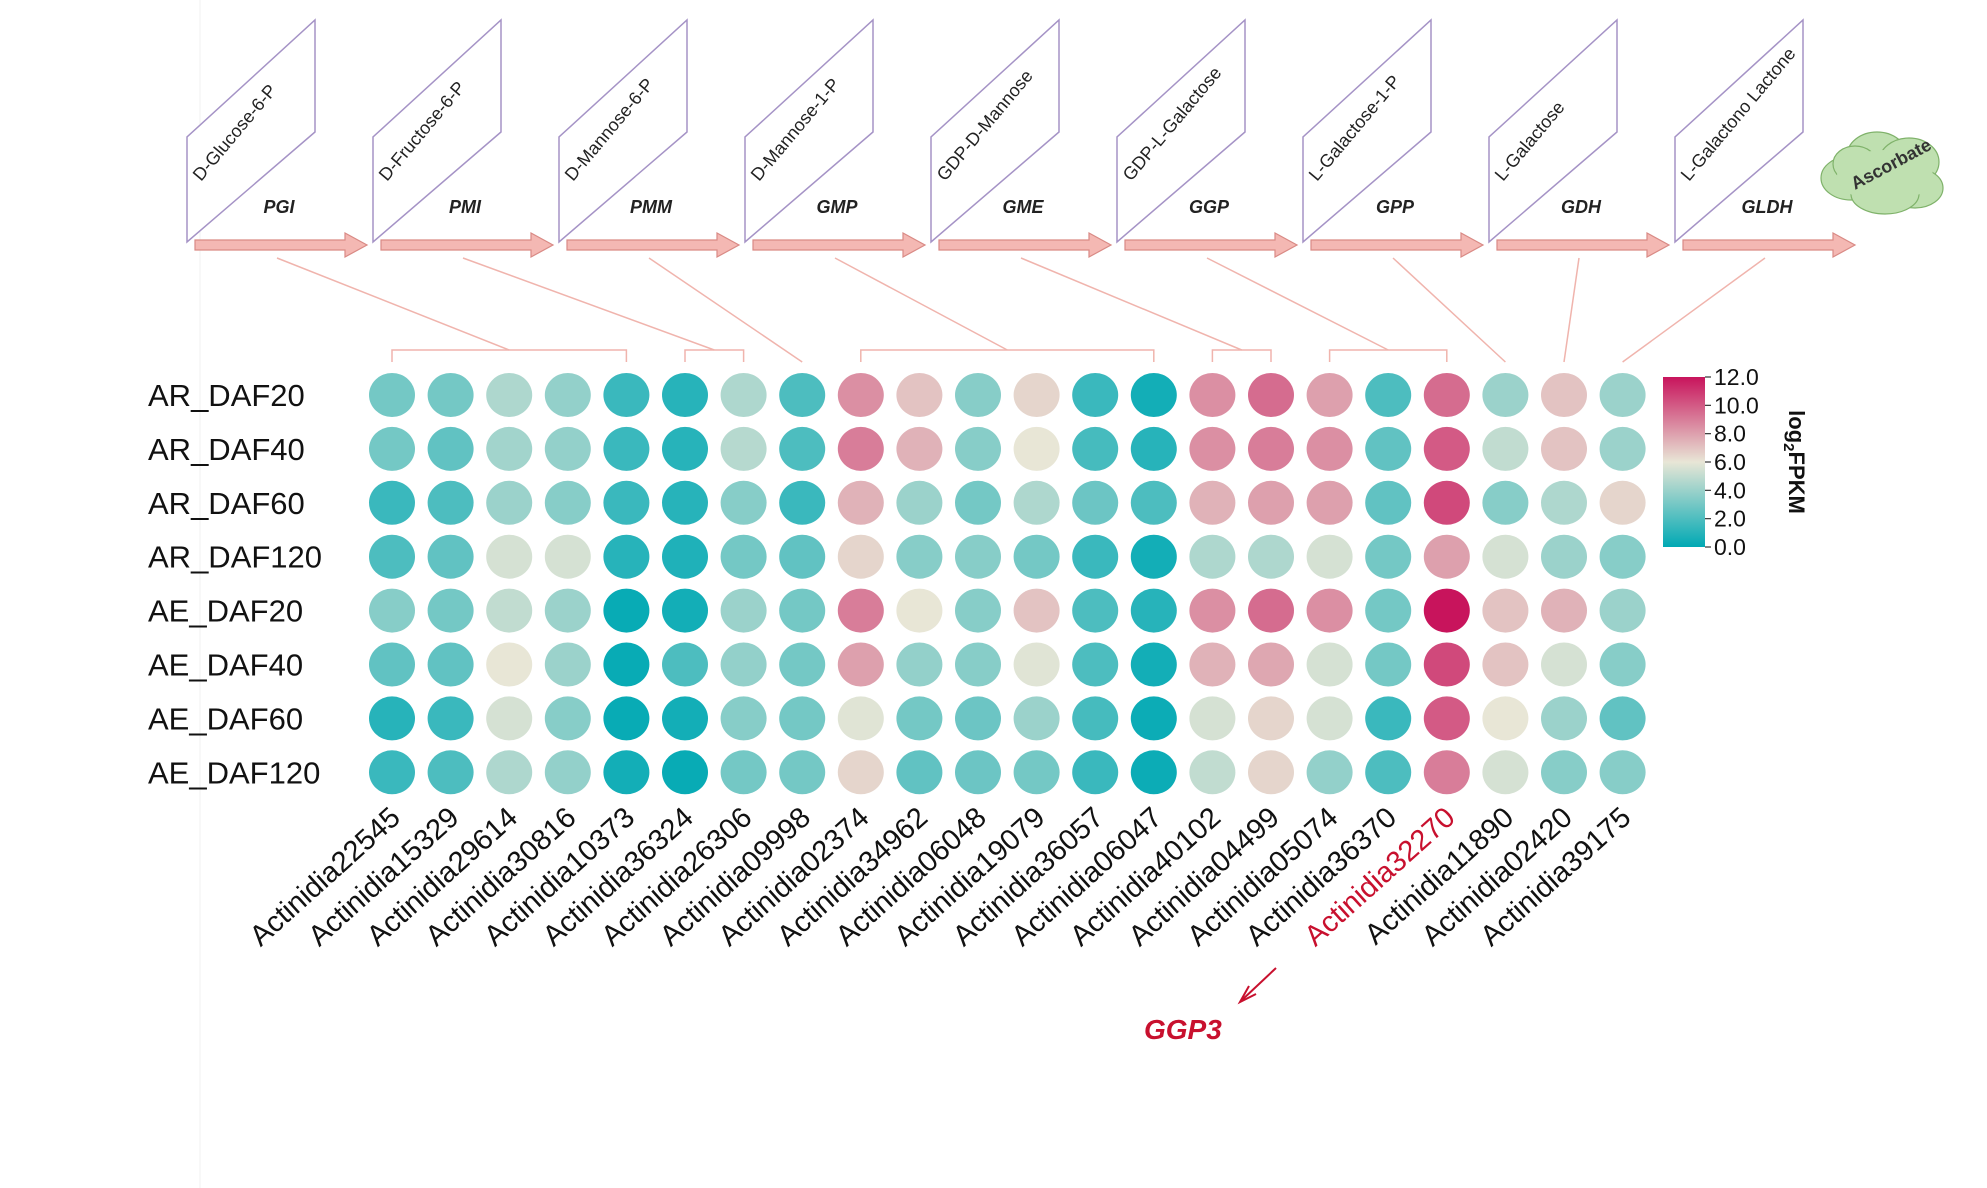 The height and width of the screenshot is (1188, 1987). What do you see at coordinates (1023, 207) in the screenshot?
I see `enzyme-label-gme: GME` at bounding box center [1023, 207].